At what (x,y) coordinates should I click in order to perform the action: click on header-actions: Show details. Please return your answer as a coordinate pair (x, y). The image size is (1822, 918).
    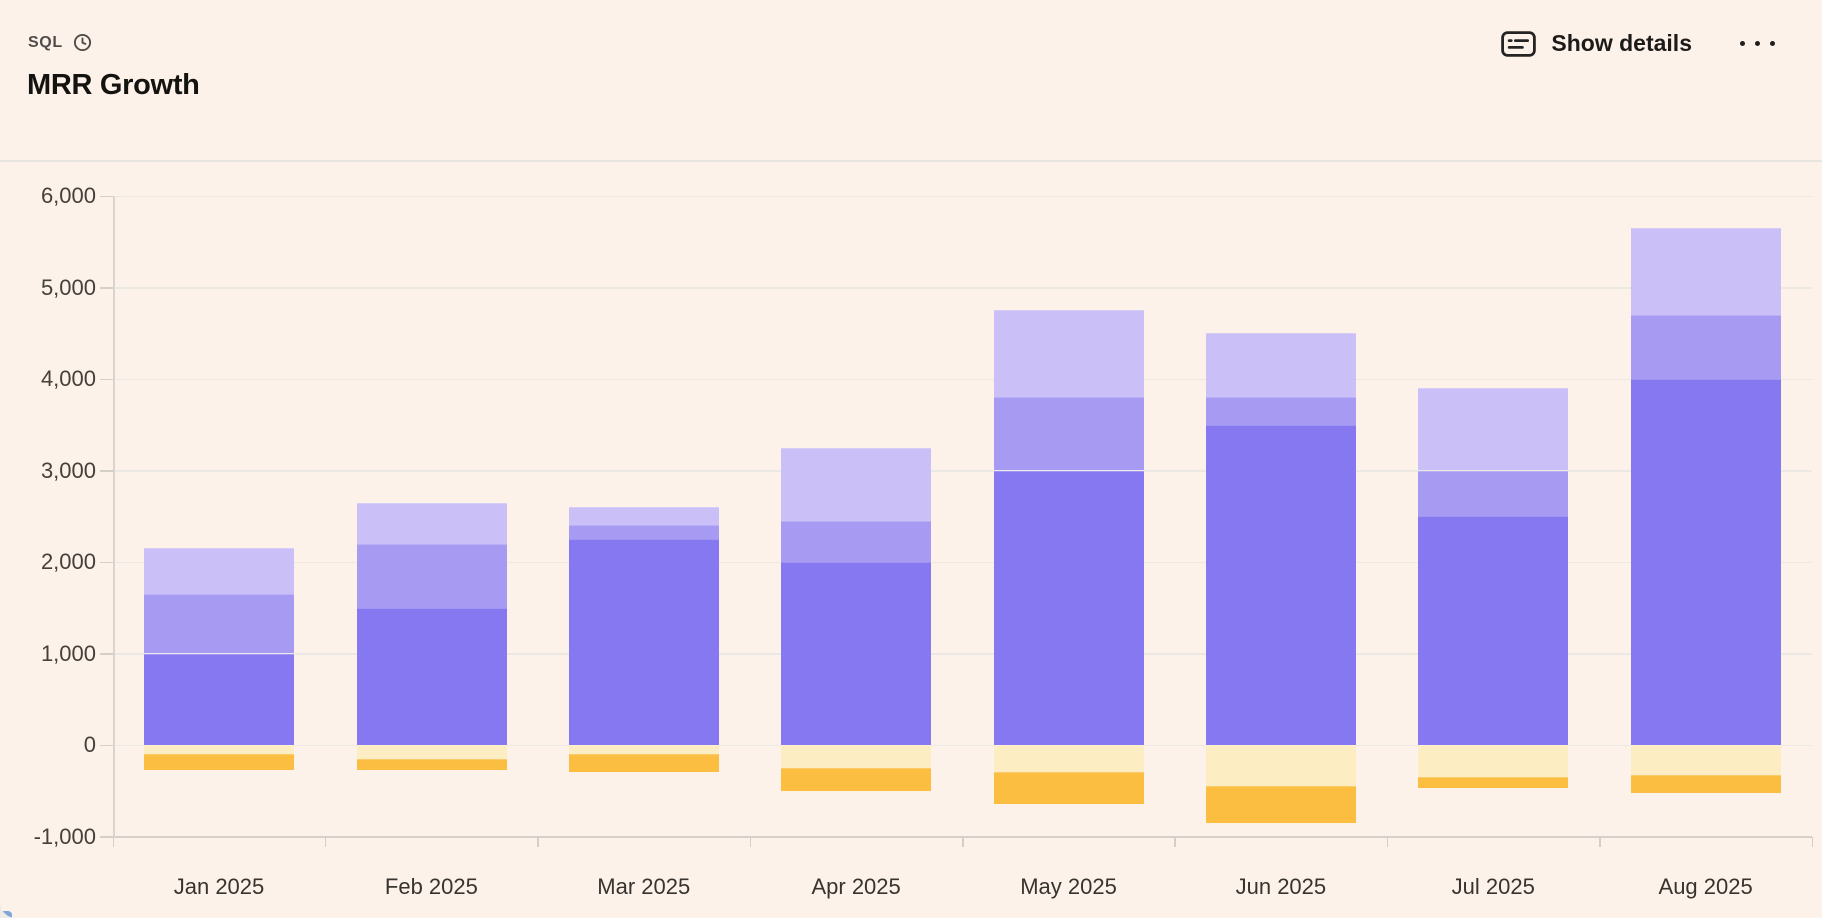
    Looking at the image, I should click on (1639, 43).